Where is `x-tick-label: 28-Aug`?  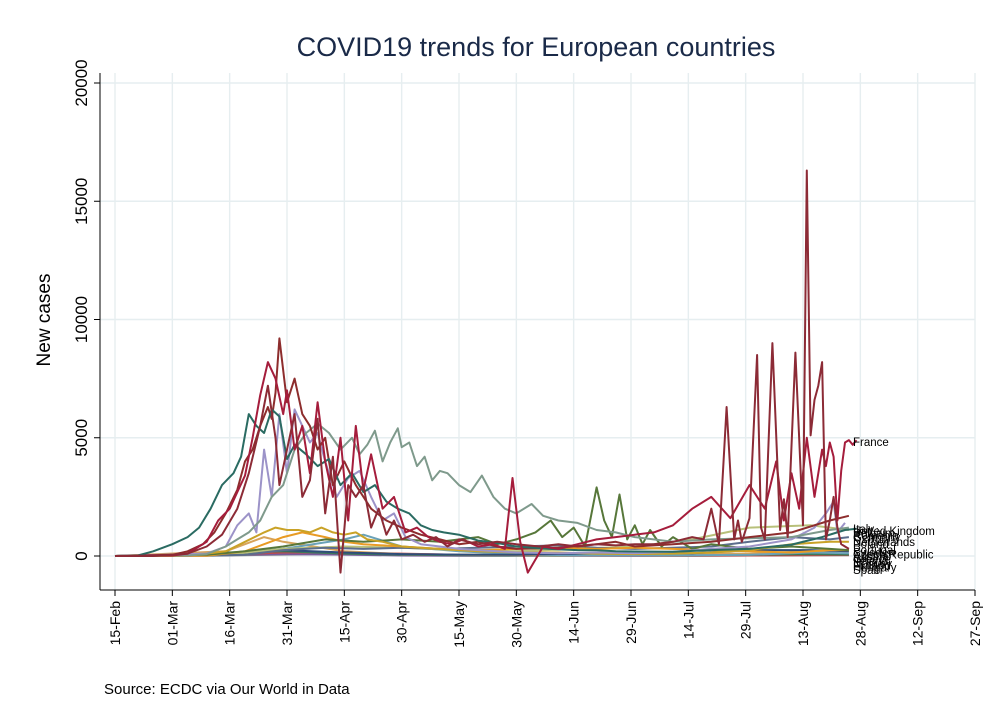
x-tick-label: 28-Aug is located at coordinates (860, 623).